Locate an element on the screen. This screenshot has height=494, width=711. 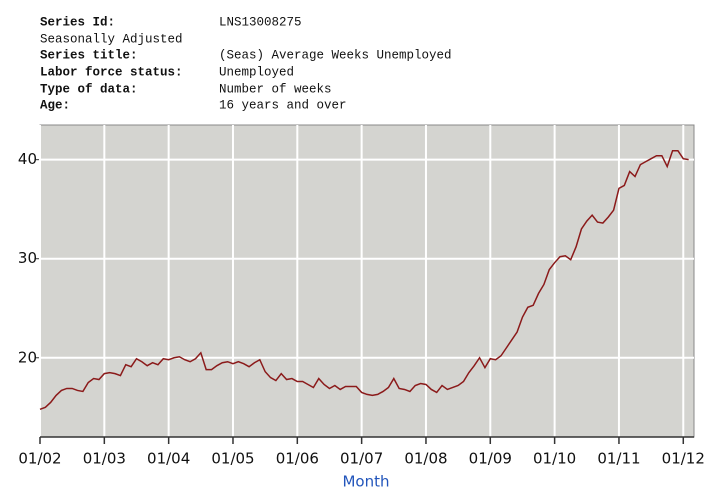
header-value: (Seas) Average Weeks Unemployed is located at coordinates (335, 55).